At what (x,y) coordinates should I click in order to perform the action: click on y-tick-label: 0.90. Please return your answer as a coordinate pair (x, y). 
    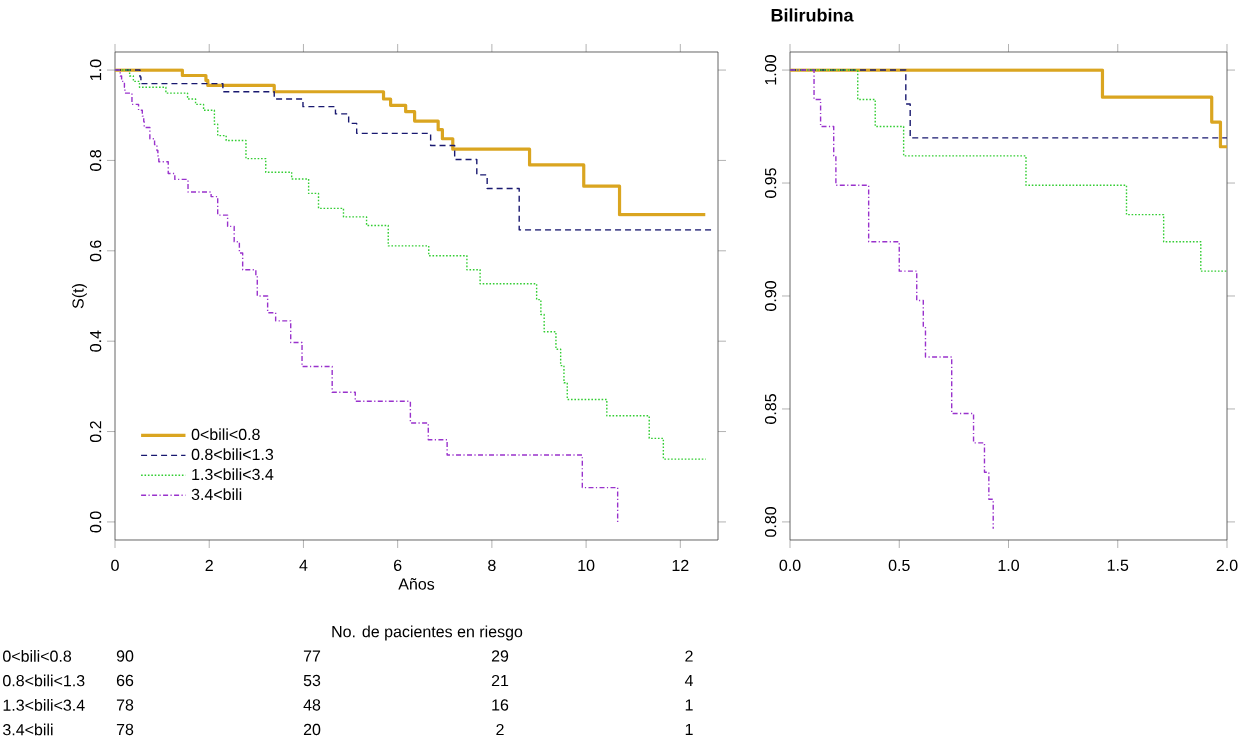
    Looking at the image, I should click on (770, 296).